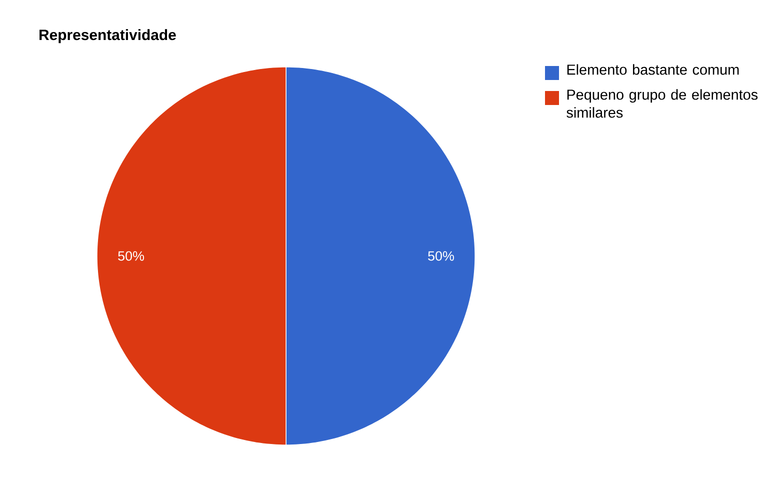 This screenshot has height=493, width=774. What do you see at coordinates (662, 103) in the screenshot?
I see `legend-label: Pequeno grupo de elementos similares` at bounding box center [662, 103].